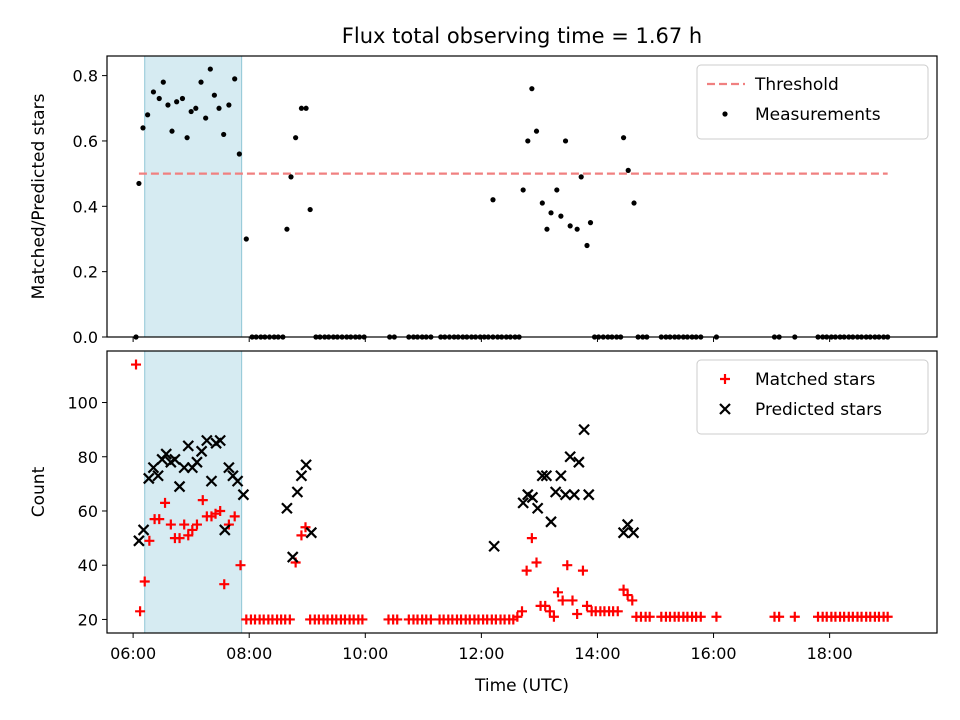 The height and width of the screenshot is (720, 960). What do you see at coordinates (725, 114) in the screenshot?
I see `legend-swatch` at bounding box center [725, 114].